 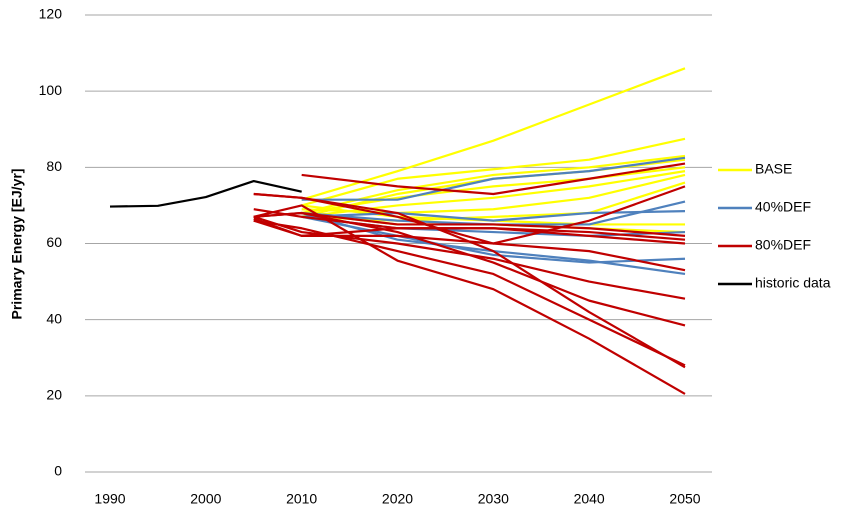 I want to click on y-tick-label: 60, so click(x=54, y=242).